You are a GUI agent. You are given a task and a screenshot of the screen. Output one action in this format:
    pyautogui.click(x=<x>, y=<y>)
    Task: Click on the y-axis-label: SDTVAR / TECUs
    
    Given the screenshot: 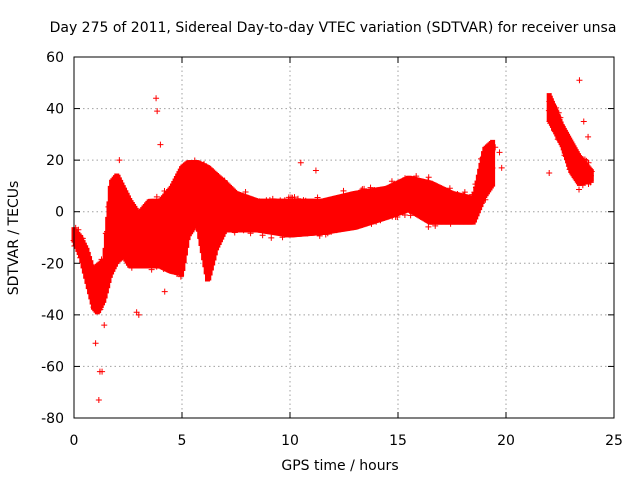 What is the action you would take?
    pyautogui.click(x=14, y=238)
    